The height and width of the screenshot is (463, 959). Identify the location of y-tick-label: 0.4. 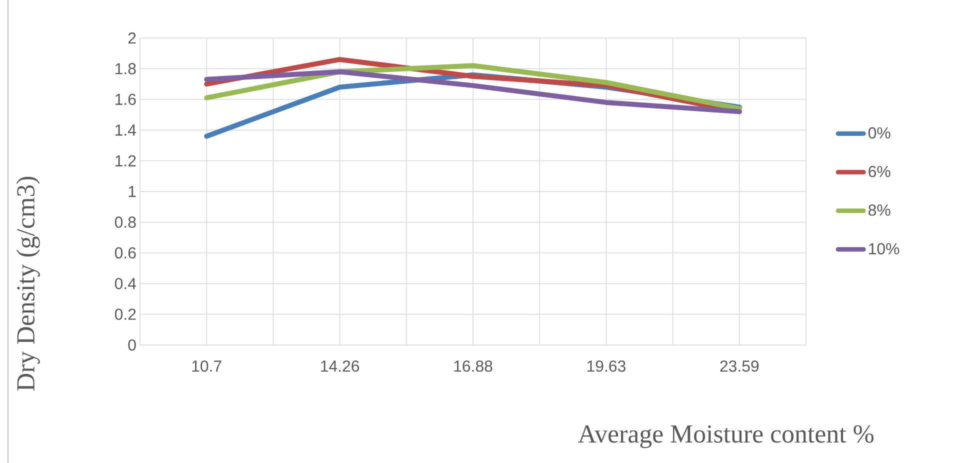
(125, 284).